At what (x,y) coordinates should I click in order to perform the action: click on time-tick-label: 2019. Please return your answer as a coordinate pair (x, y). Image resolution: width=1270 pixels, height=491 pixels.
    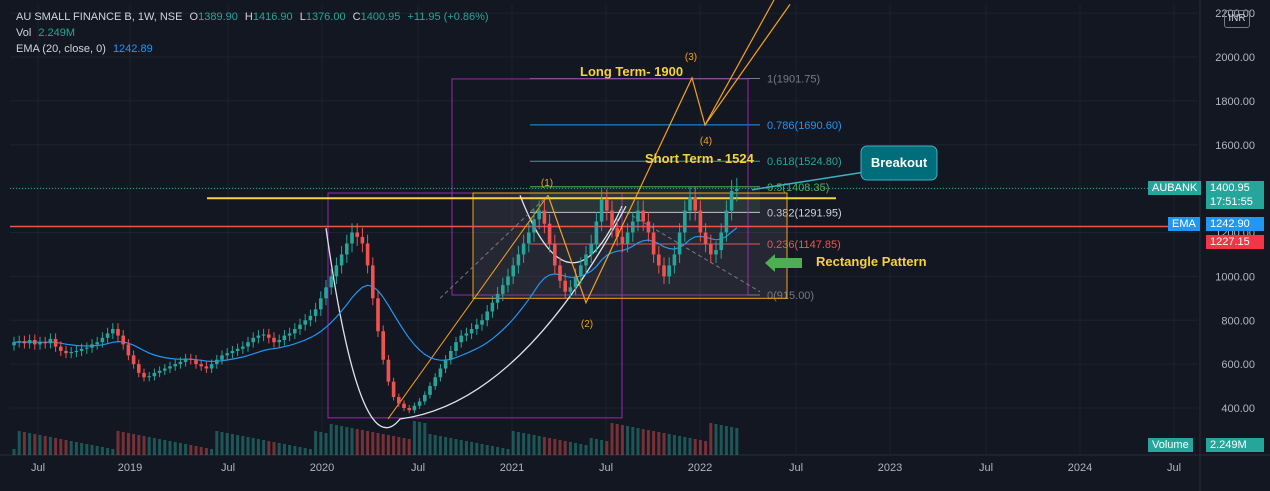
    Looking at the image, I should click on (130, 468).